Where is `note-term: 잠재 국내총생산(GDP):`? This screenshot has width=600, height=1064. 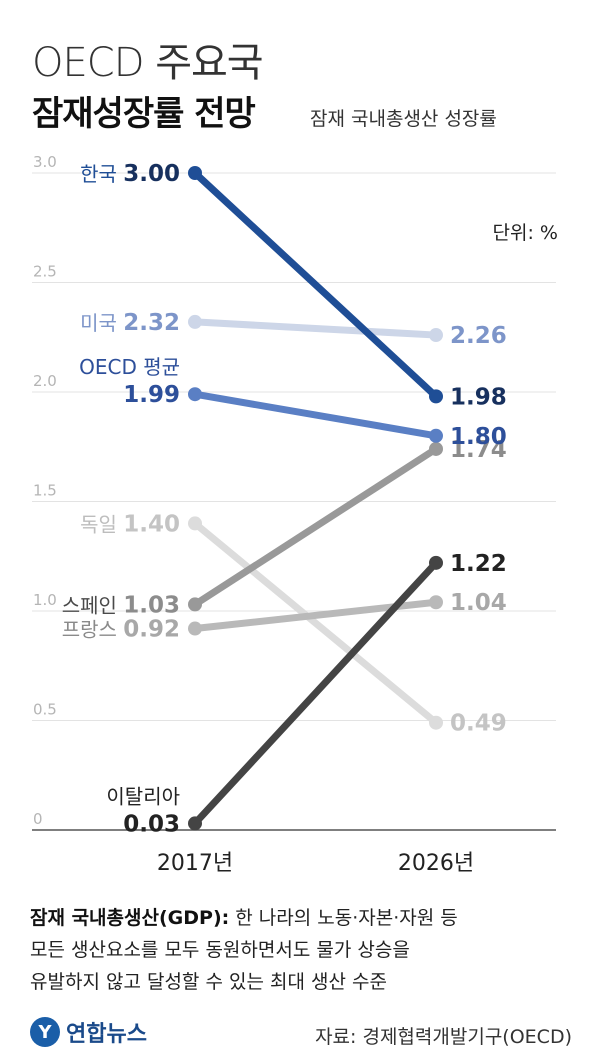 note-term: 잠재 국내총생산(GDP): is located at coordinates (130, 918).